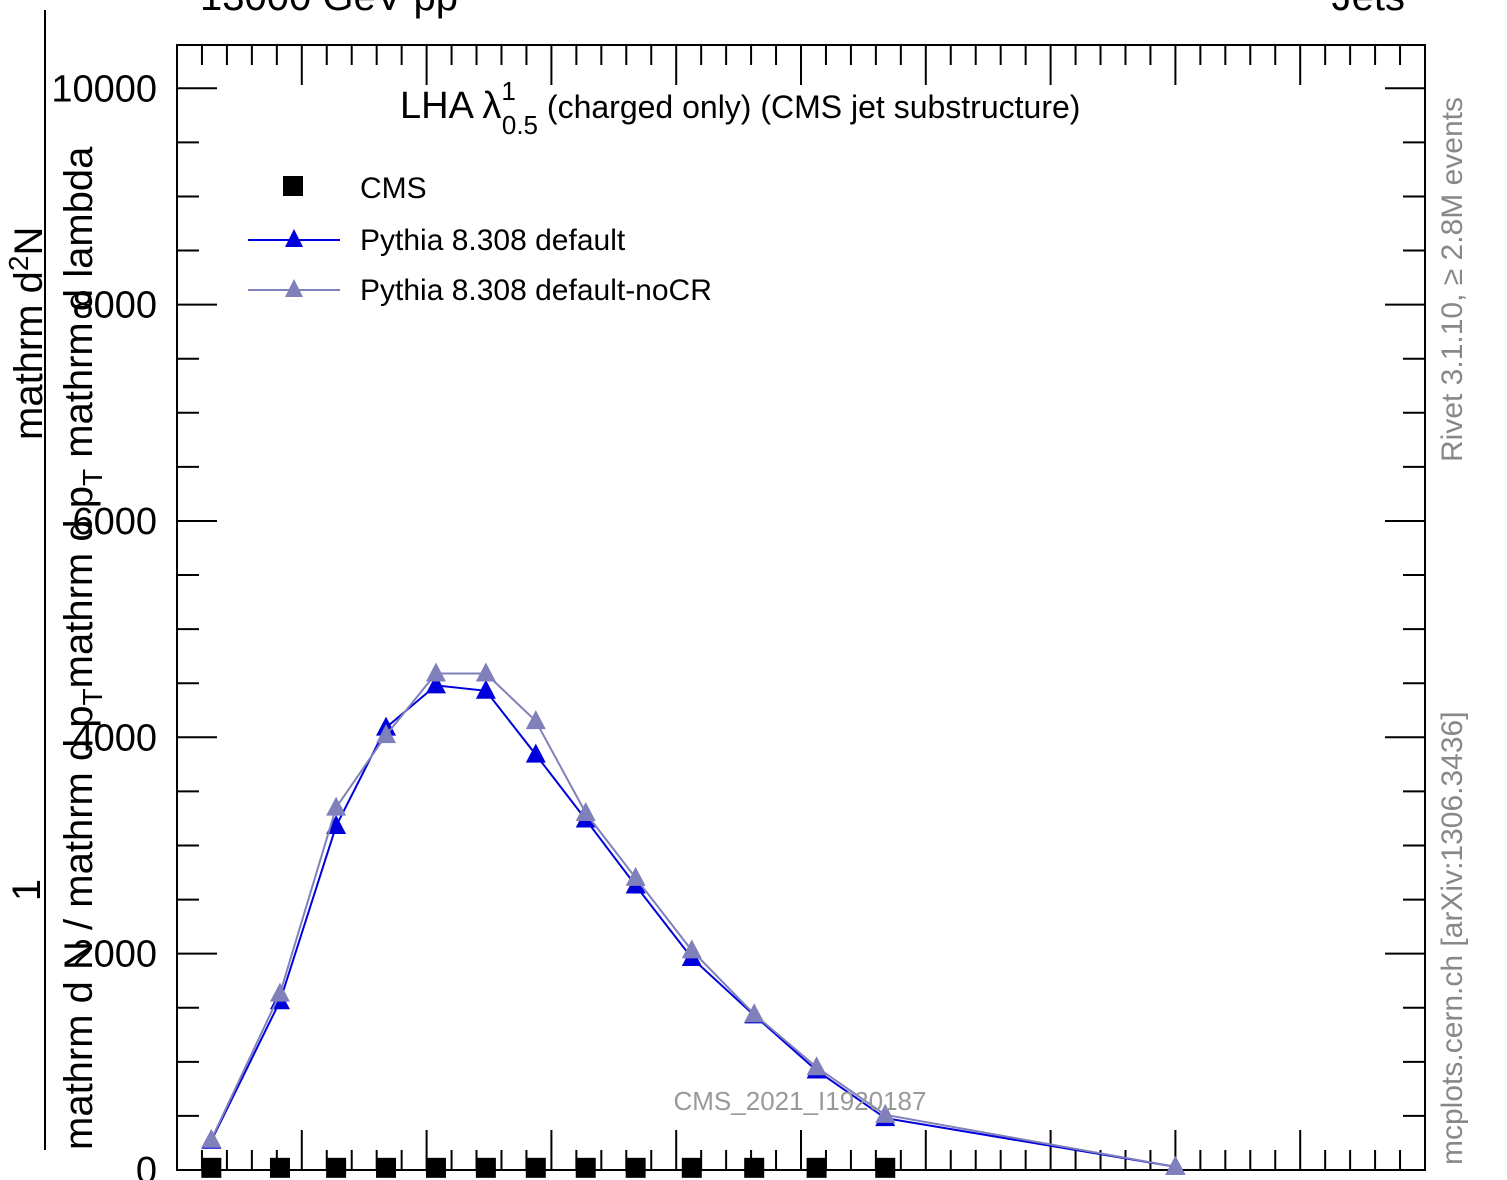  Describe the element at coordinates (508, 91) in the screenshot. I see `title-sup: 1` at that location.